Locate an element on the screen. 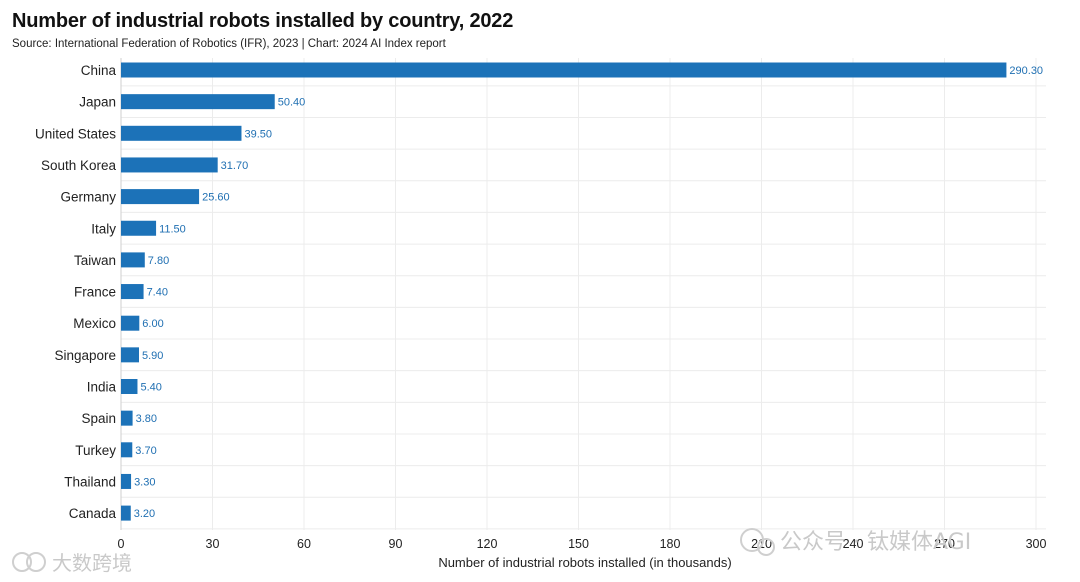 This screenshot has width=1080, height=582. wechat-icon-small is located at coordinates (766, 547).